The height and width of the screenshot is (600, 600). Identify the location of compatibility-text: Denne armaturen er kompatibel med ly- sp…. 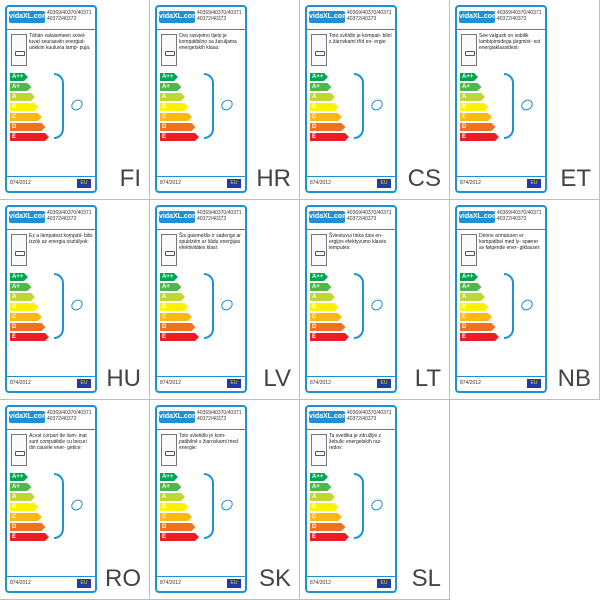
(510, 242).